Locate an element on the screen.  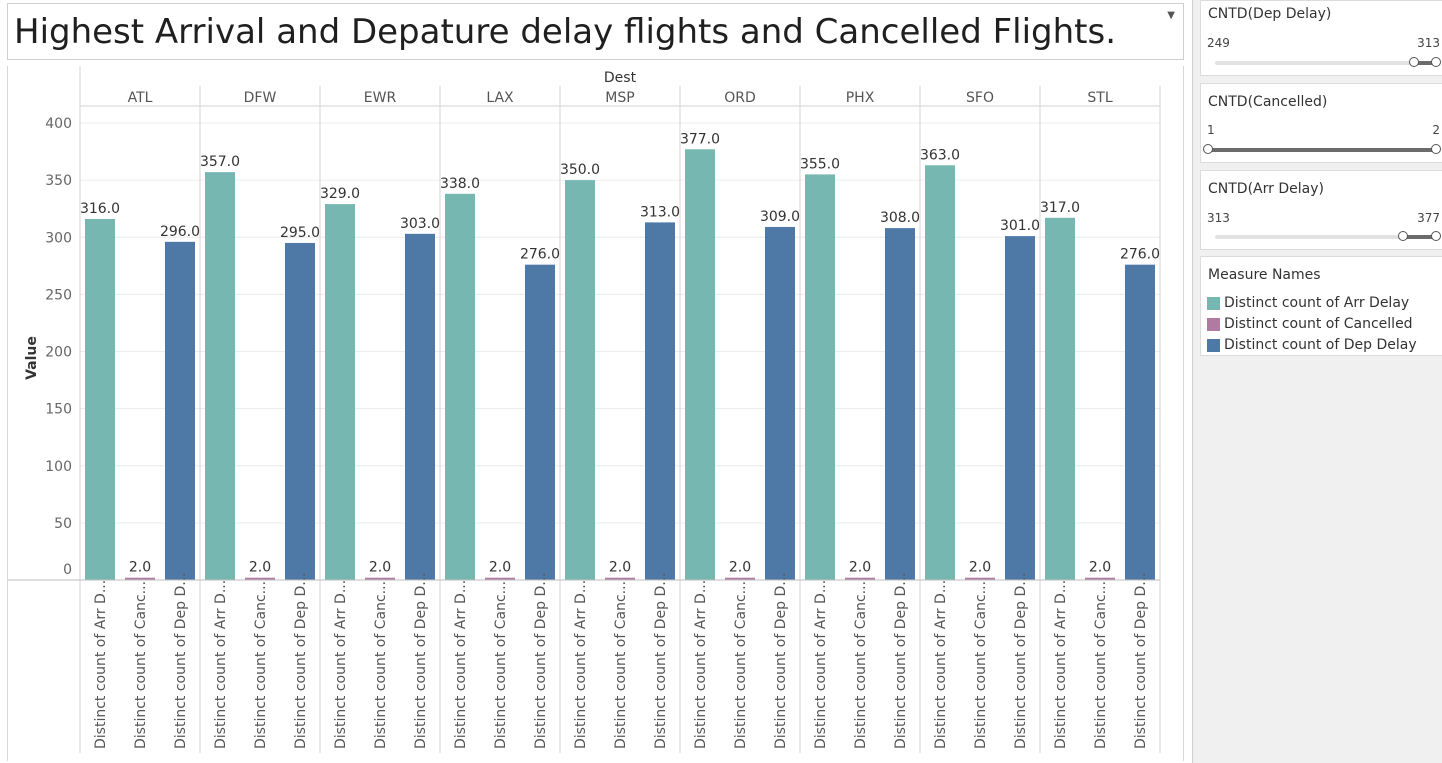
filter-min-value: 313 is located at coordinates (1218, 218).